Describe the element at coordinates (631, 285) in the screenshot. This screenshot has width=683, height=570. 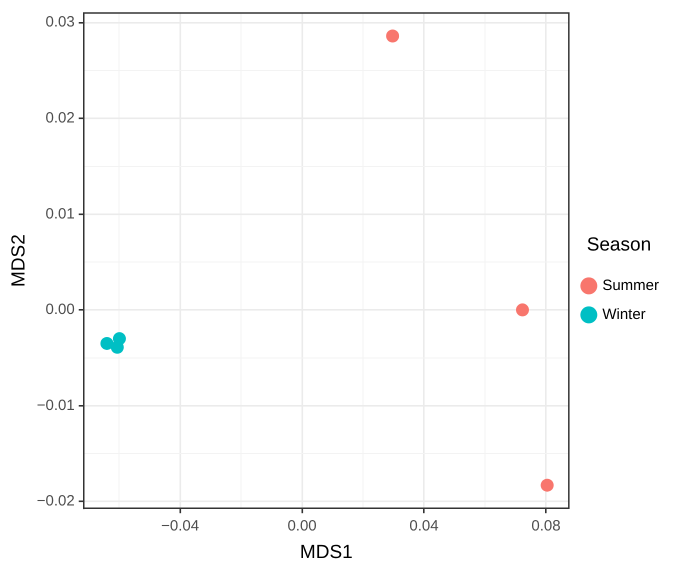
I see `legend-label: Summer` at that location.